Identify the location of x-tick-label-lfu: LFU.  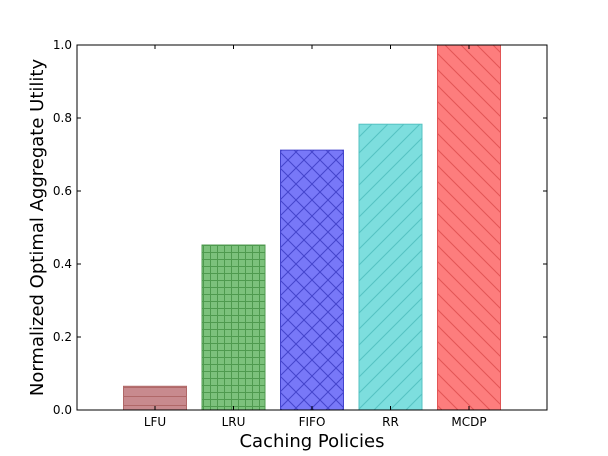
(155, 422).